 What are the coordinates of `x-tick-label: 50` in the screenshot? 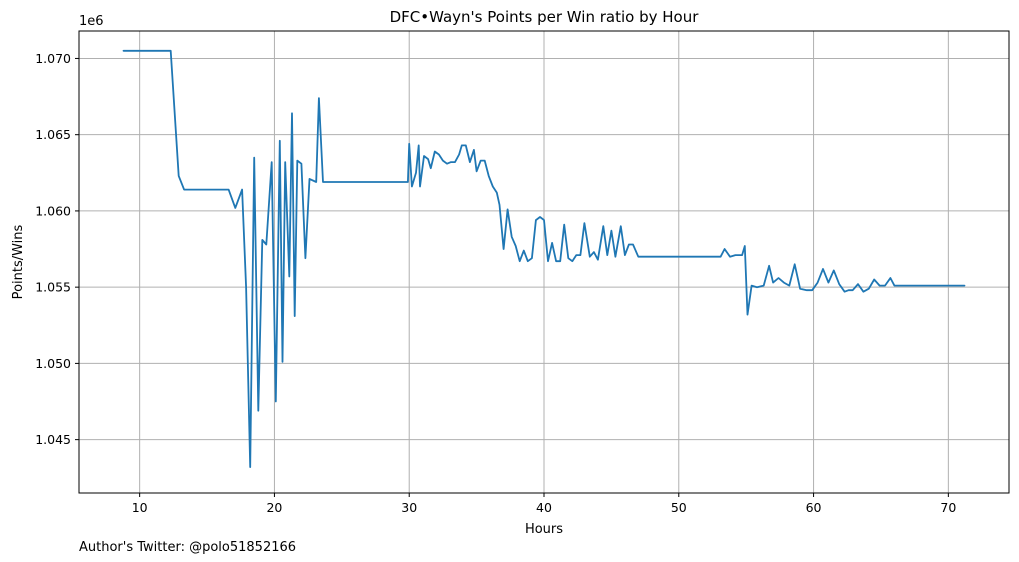 It's located at (679, 507).